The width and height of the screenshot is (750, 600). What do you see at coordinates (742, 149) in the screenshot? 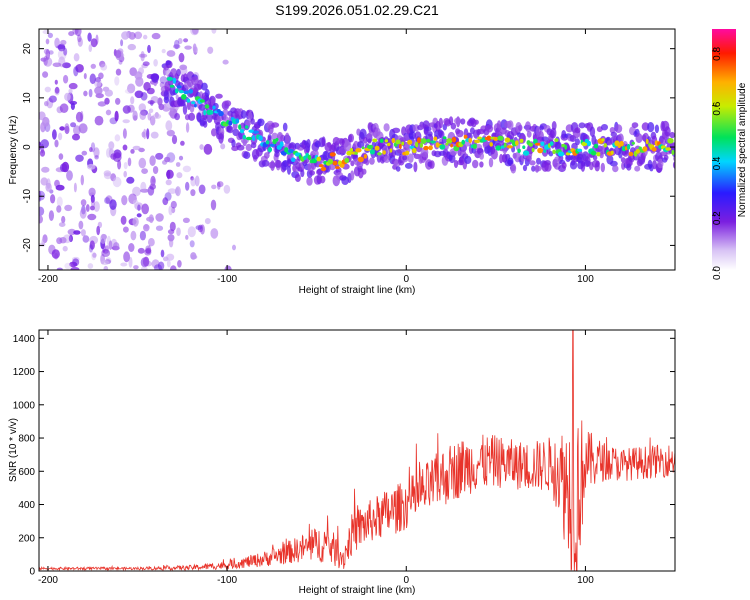
I see `colorbar-label: Normalized spectral amplitude` at bounding box center [742, 149].